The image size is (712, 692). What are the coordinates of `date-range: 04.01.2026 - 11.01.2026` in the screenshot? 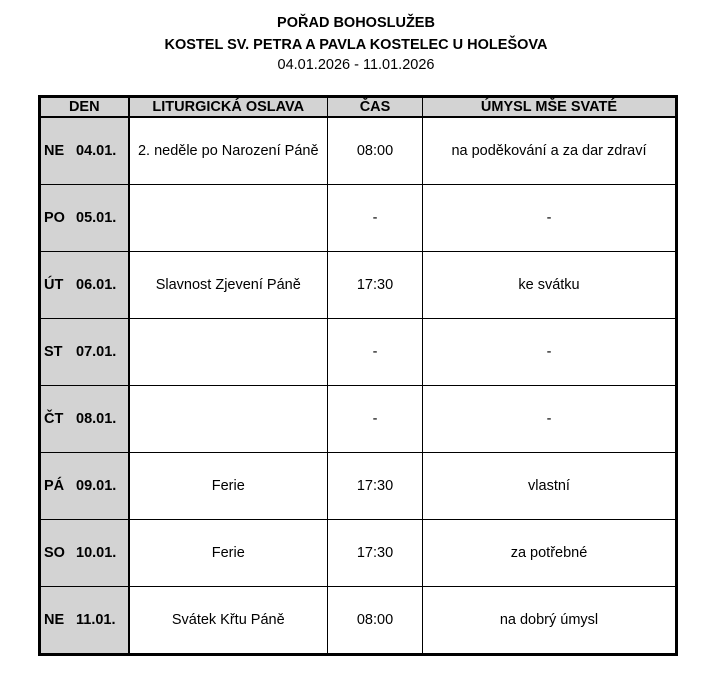 It's located at (356, 65).